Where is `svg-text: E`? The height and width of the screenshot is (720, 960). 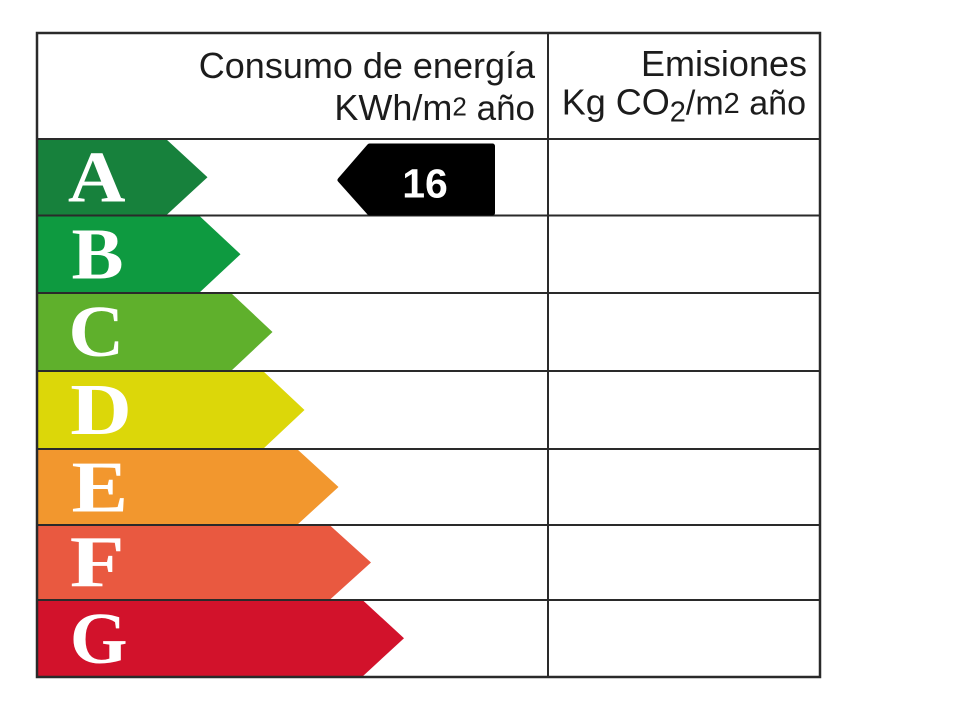 svg-text: E is located at coordinates (100, 487).